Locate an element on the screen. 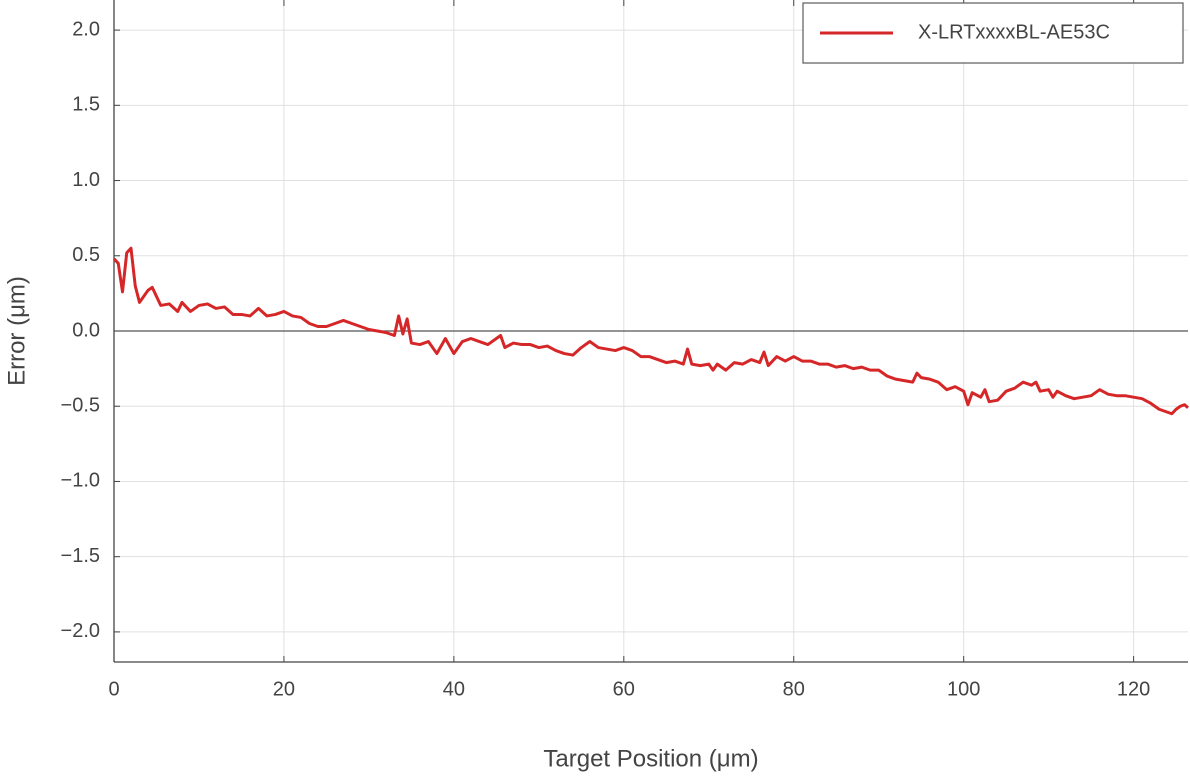 The height and width of the screenshot is (778, 1190). y-tick-label: 2.0 is located at coordinates (86, 29).